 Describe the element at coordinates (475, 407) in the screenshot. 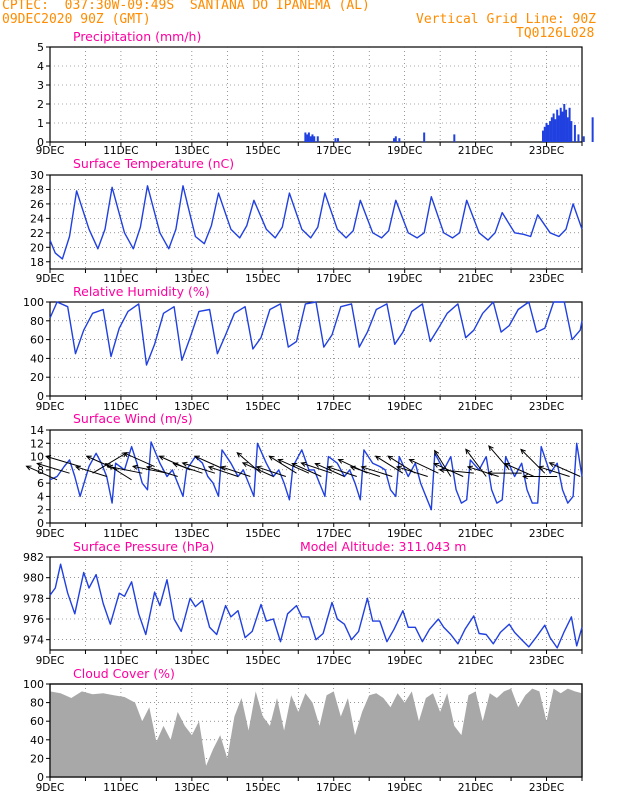

I see `rh-xtick-label: 21DEC` at that location.